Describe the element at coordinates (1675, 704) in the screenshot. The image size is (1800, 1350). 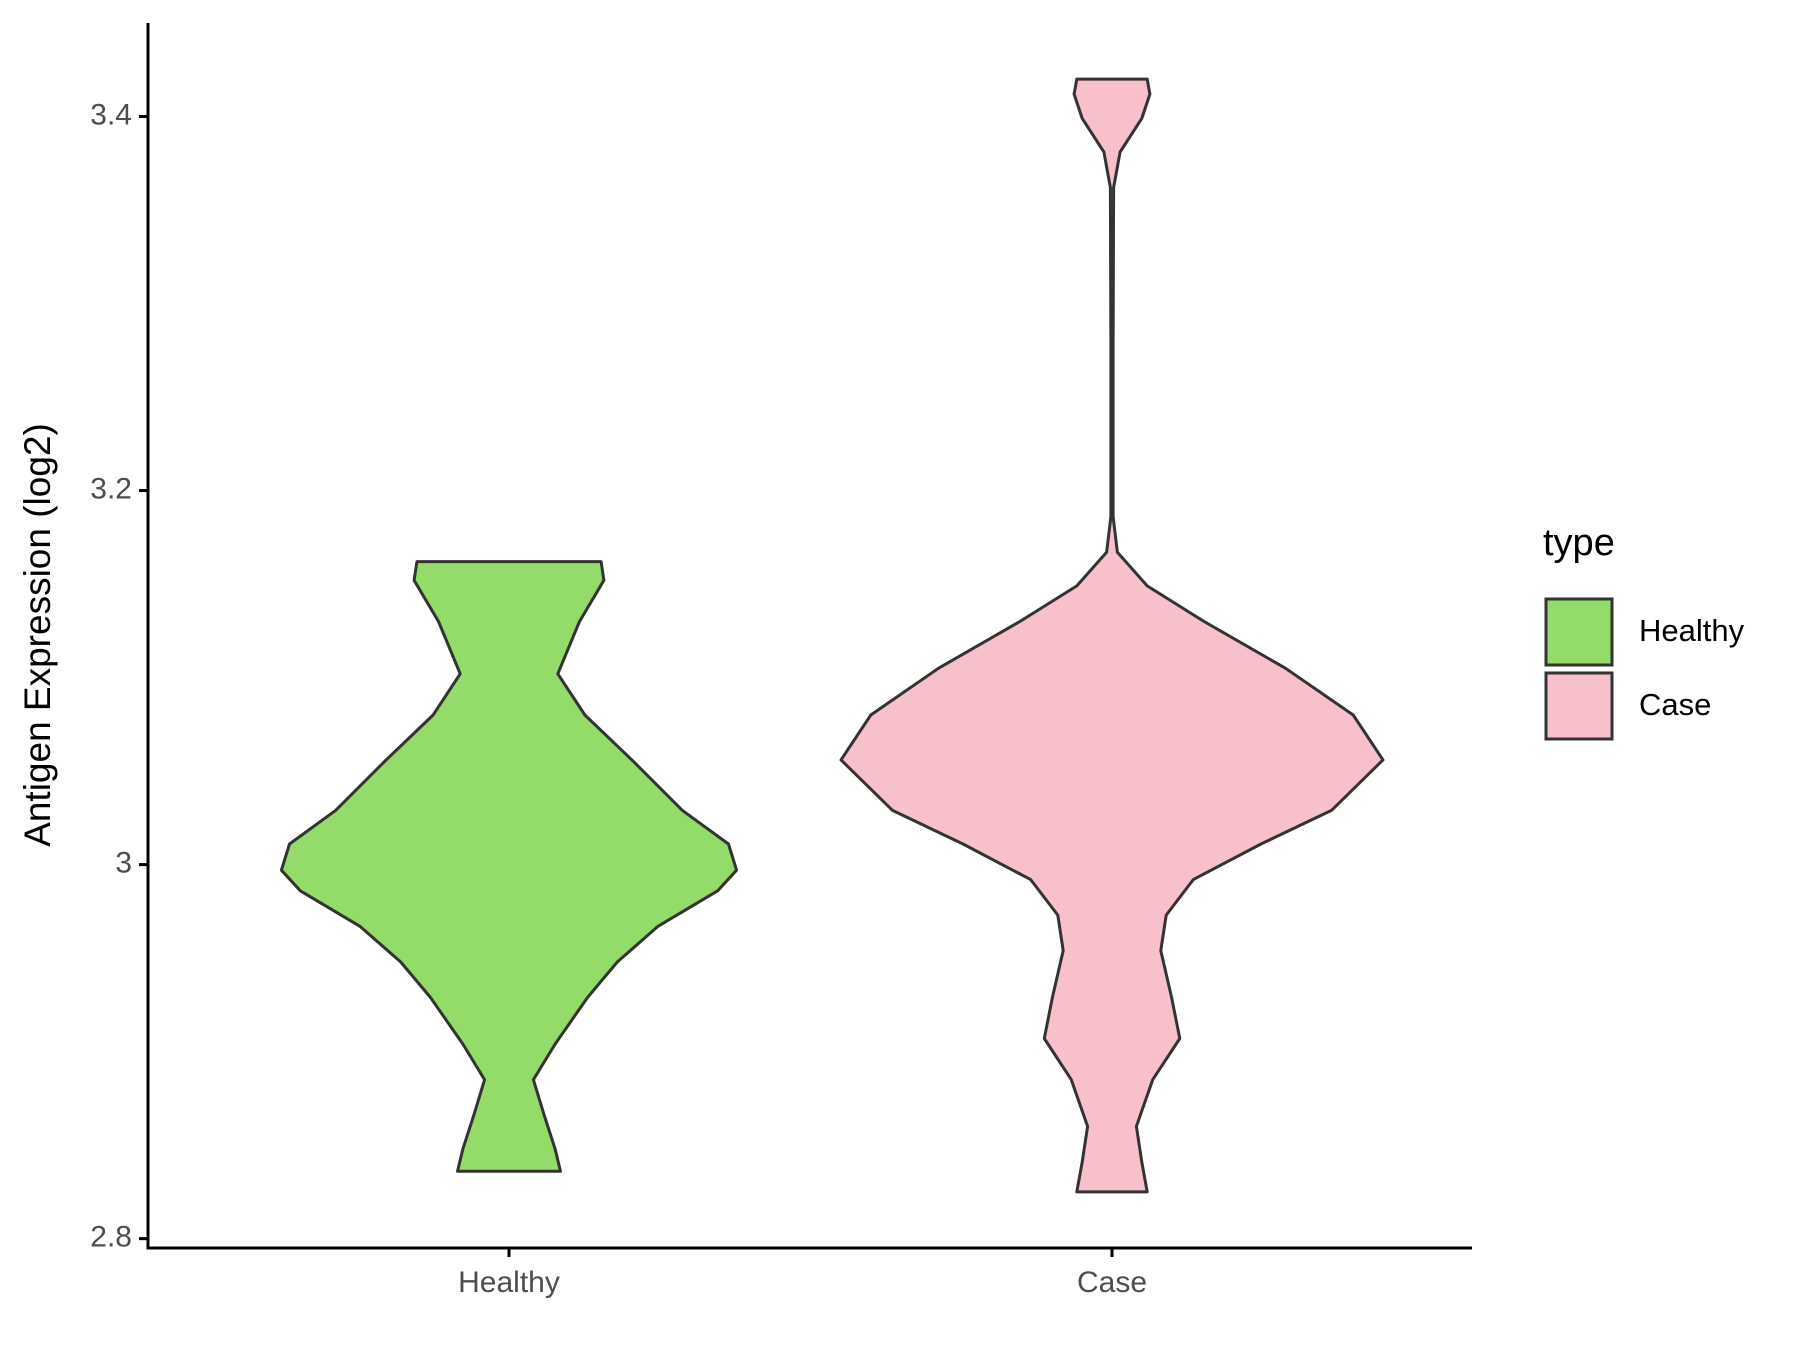
I see `legend-label: Case` at that location.